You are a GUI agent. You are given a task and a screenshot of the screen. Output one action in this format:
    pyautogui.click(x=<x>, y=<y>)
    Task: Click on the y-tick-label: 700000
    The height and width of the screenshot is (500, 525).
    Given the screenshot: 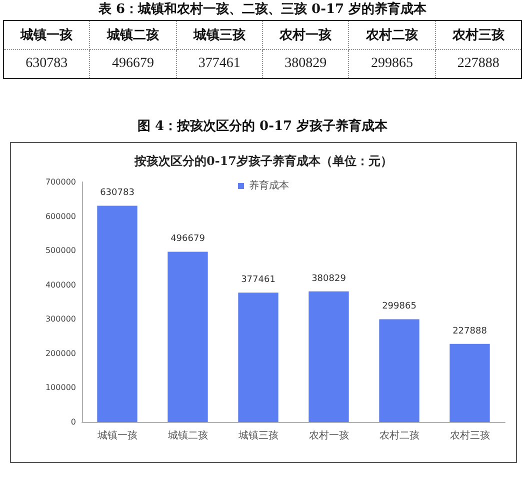 What is the action you would take?
    pyautogui.click(x=60, y=182)
    